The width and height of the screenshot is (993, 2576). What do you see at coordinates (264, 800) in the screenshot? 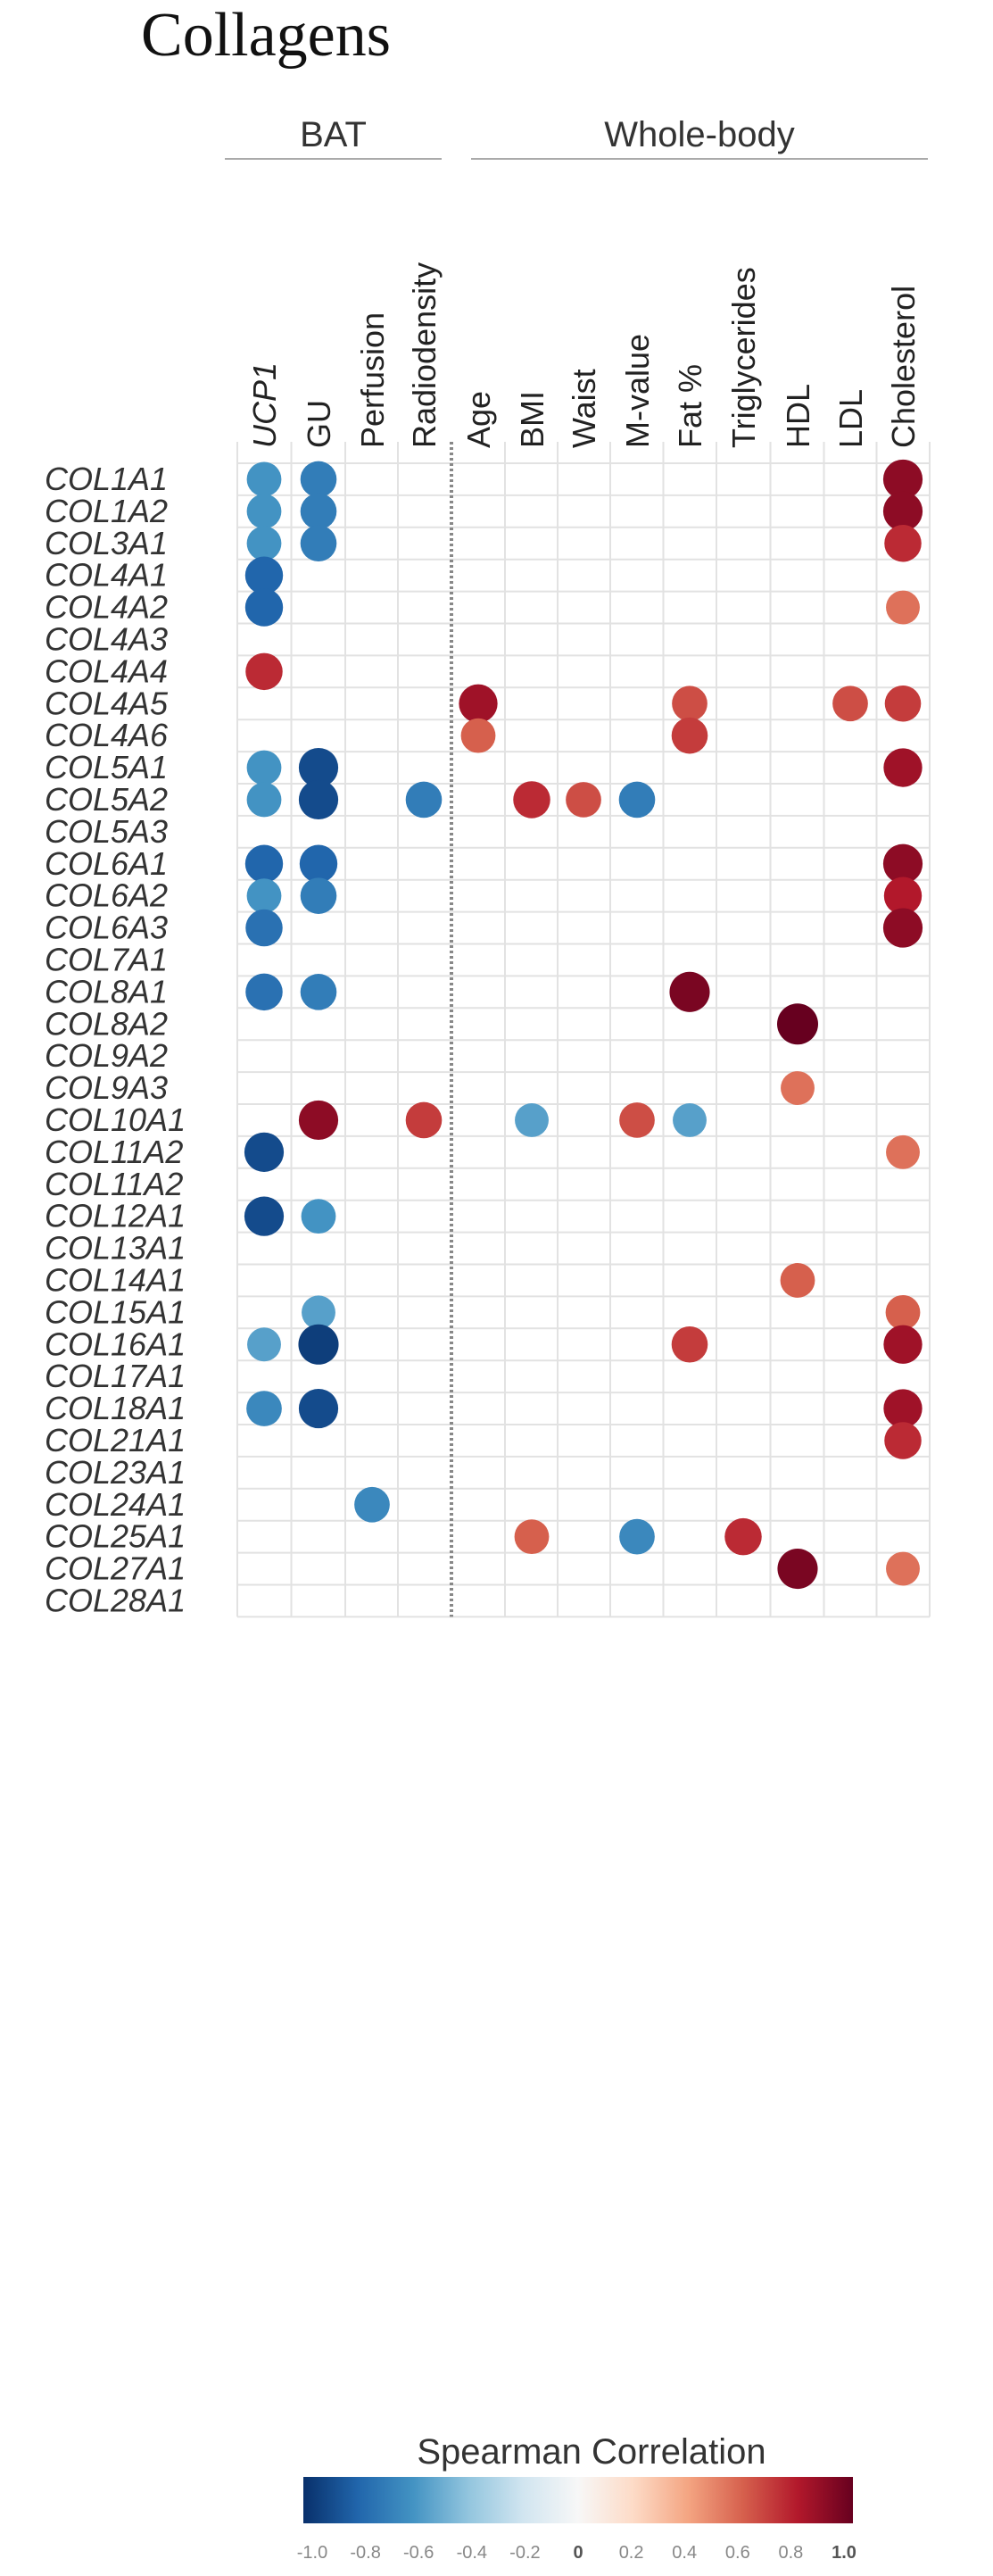
I see `correlation-dot-col5a2-ucp1` at bounding box center [264, 800].